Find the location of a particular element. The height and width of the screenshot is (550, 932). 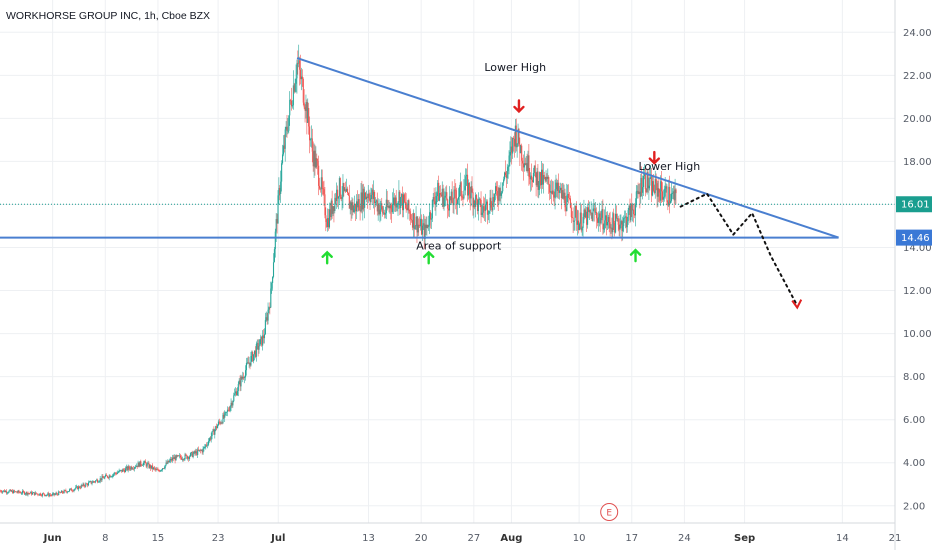

time-axis: Jun 8 15 23 Jul 13 20 27 Aug 10 17 24 Sep 14 21 is located at coordinates (450, 533).